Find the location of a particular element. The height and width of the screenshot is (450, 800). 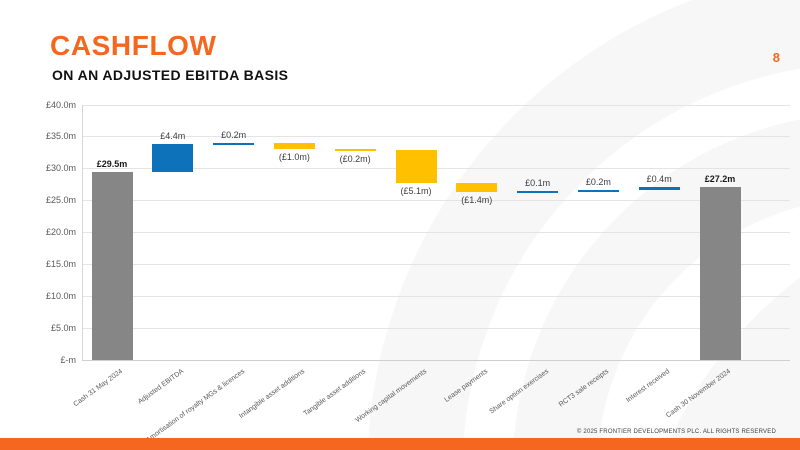

y-axis-label: £20.0m is located at coordinates (60, 232).